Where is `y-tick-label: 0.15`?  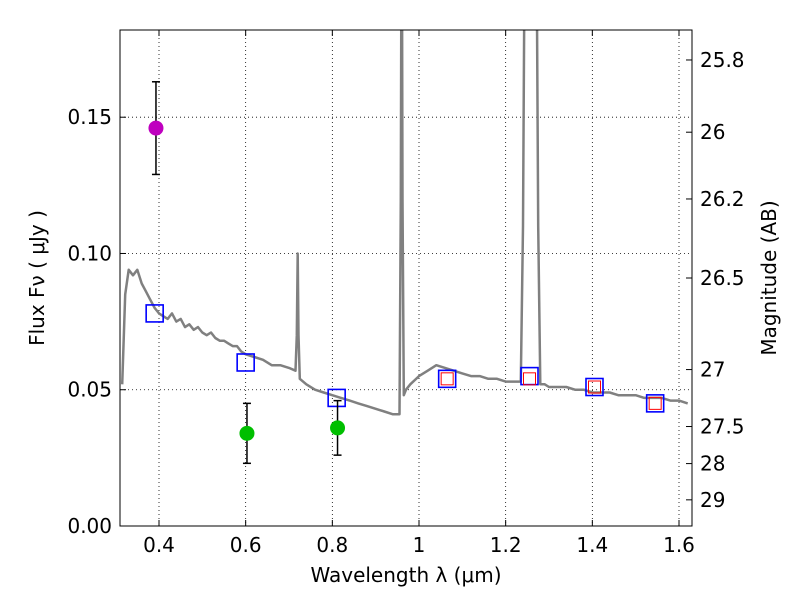 y-tick-label: 0.15 is located at coordinates (89, 117).